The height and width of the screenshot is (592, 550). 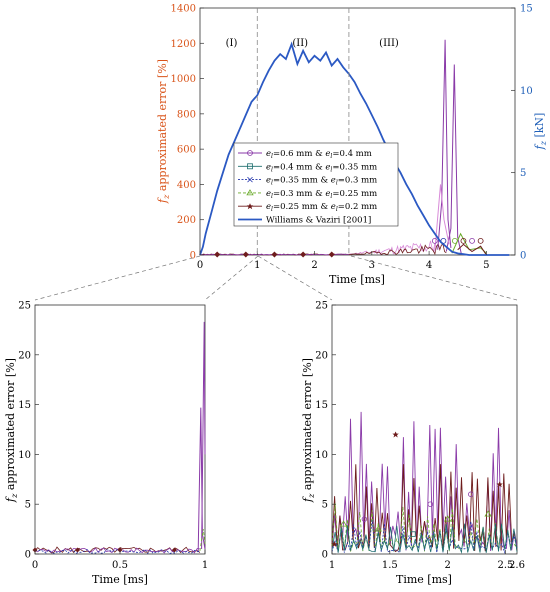 I want to click on bl-xtick-label-1: 0.5, so click(x=120, y=565).